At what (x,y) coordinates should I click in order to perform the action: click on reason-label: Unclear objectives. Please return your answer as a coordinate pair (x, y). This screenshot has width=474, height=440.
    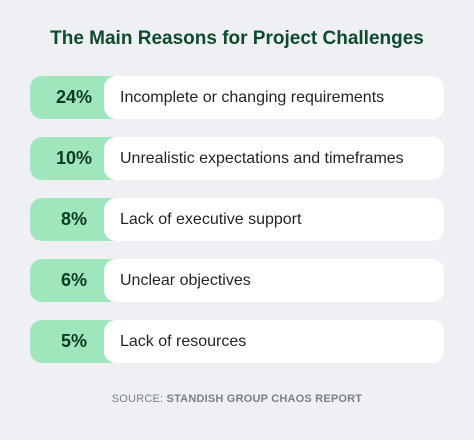
    Looking at the image, I should click on (274, 280).